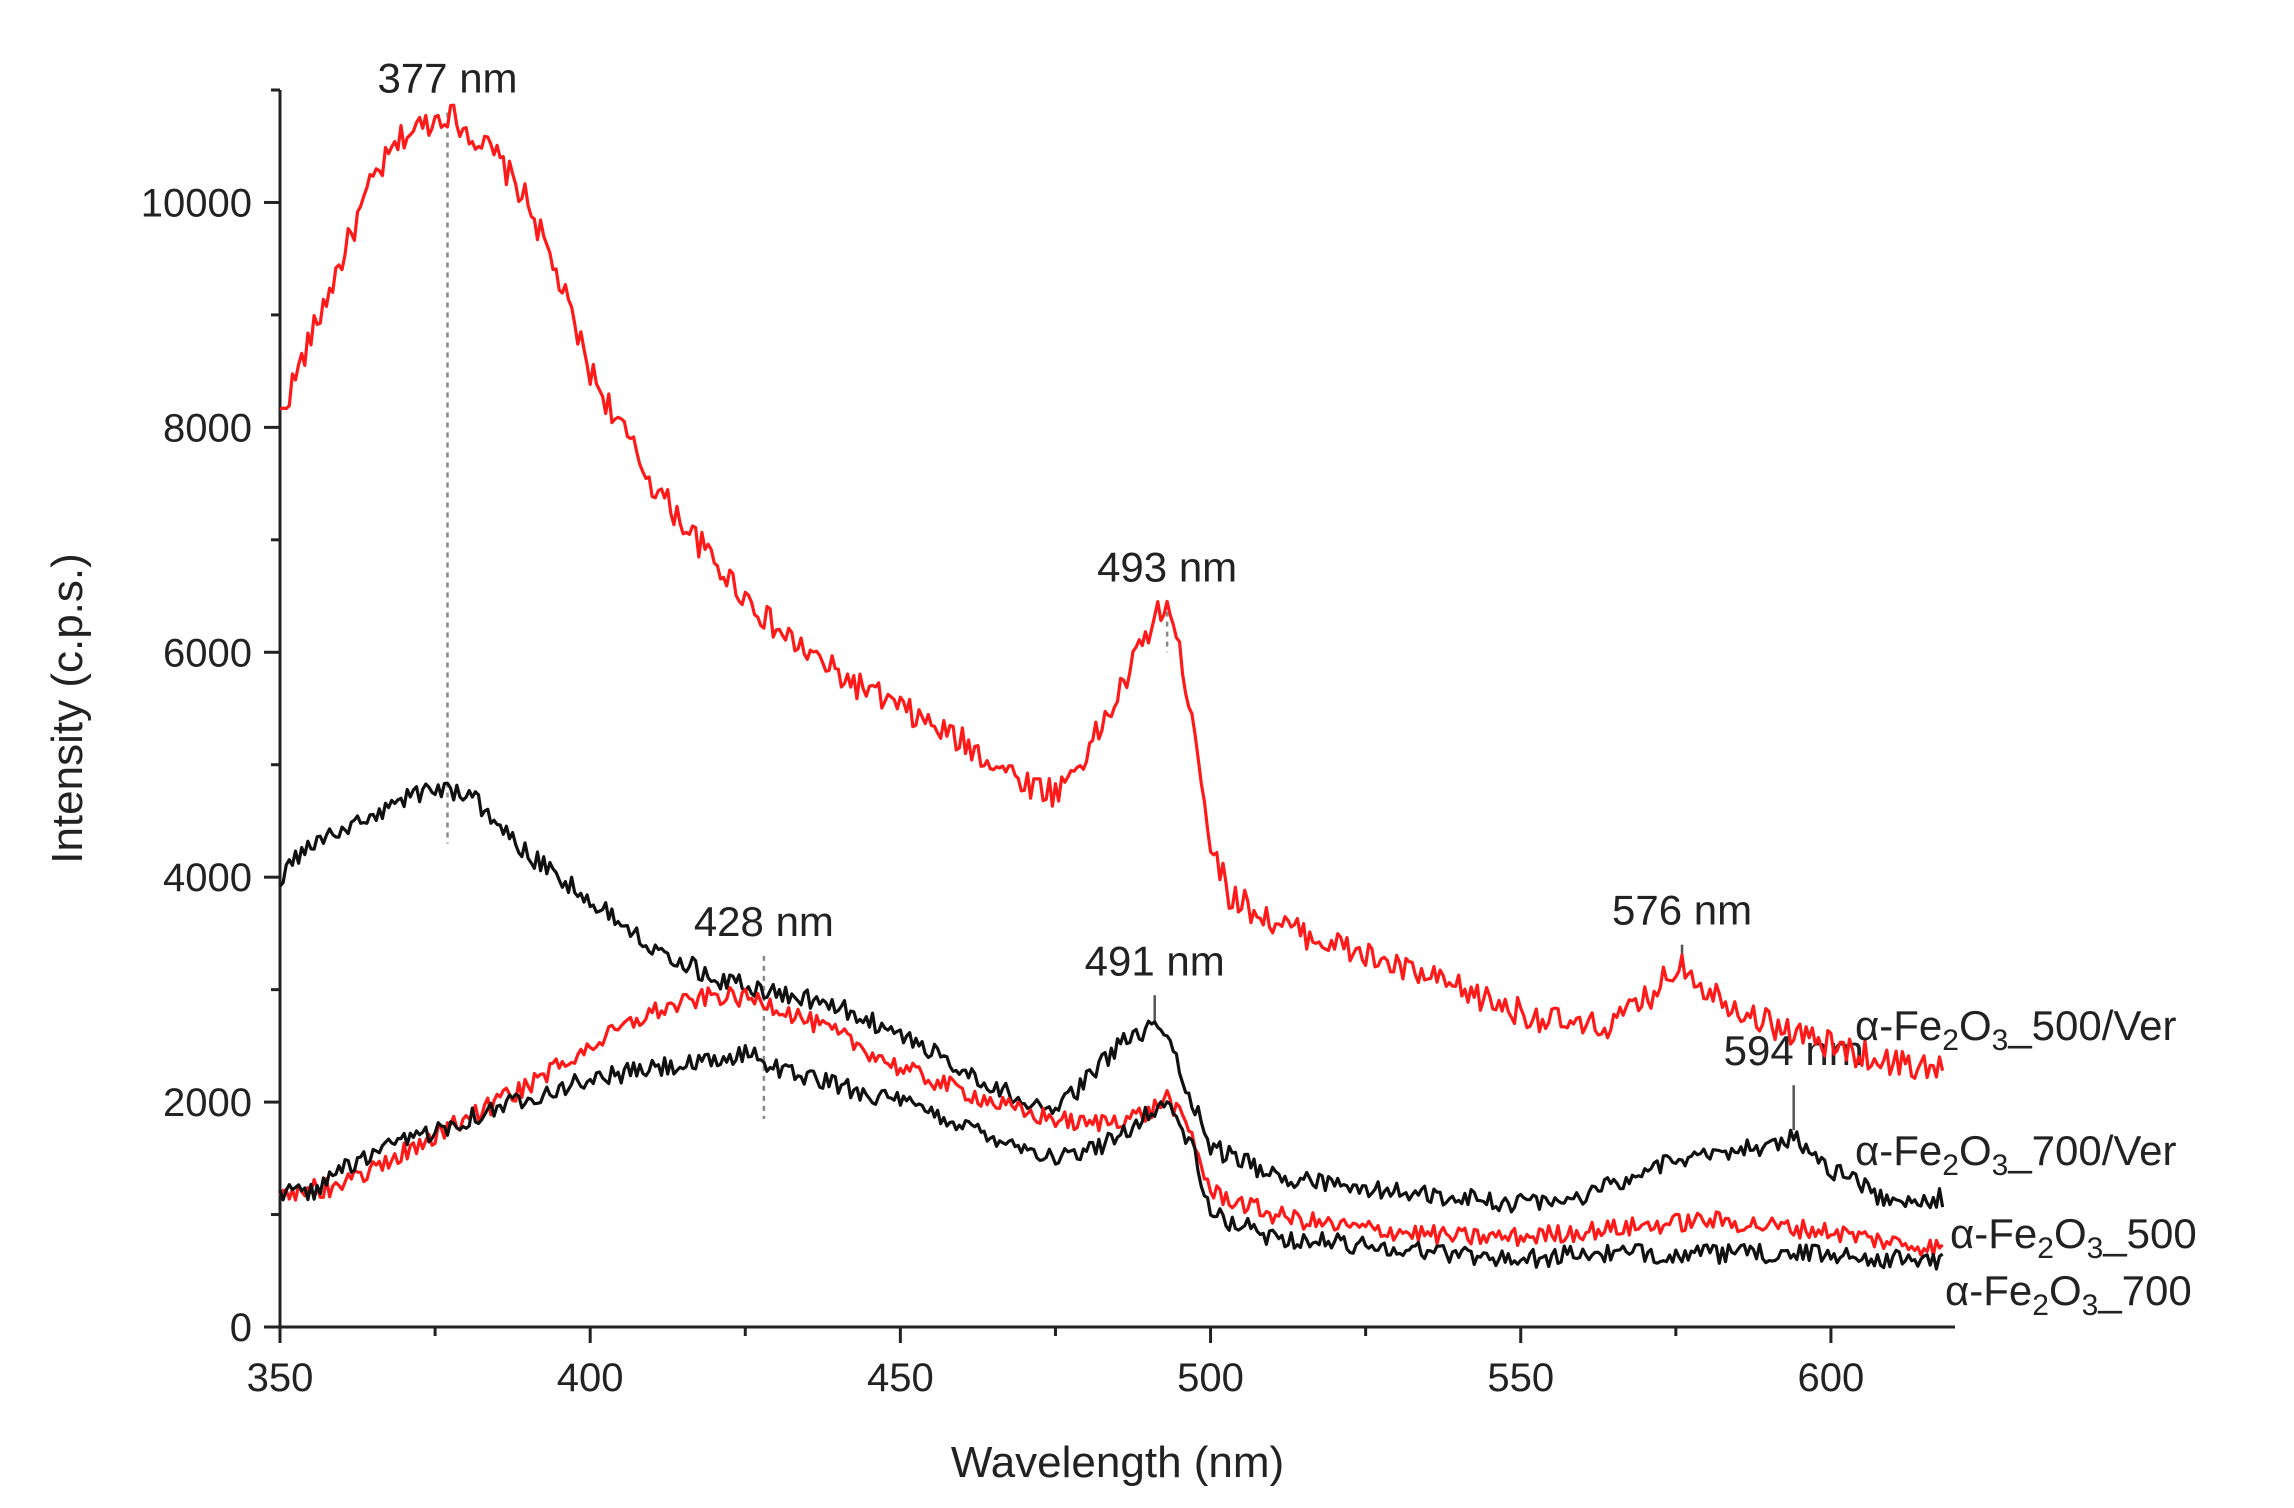  Describe the element at coordinates (1117, 1462) in the screenshot. I see `x-axis-title: Wavelength (nm)` at that location.